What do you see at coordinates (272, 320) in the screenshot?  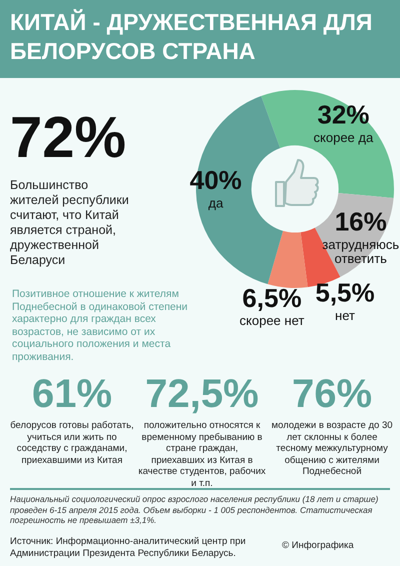 I see `slice-label: скорее нет` at bounding box center [272, 320].